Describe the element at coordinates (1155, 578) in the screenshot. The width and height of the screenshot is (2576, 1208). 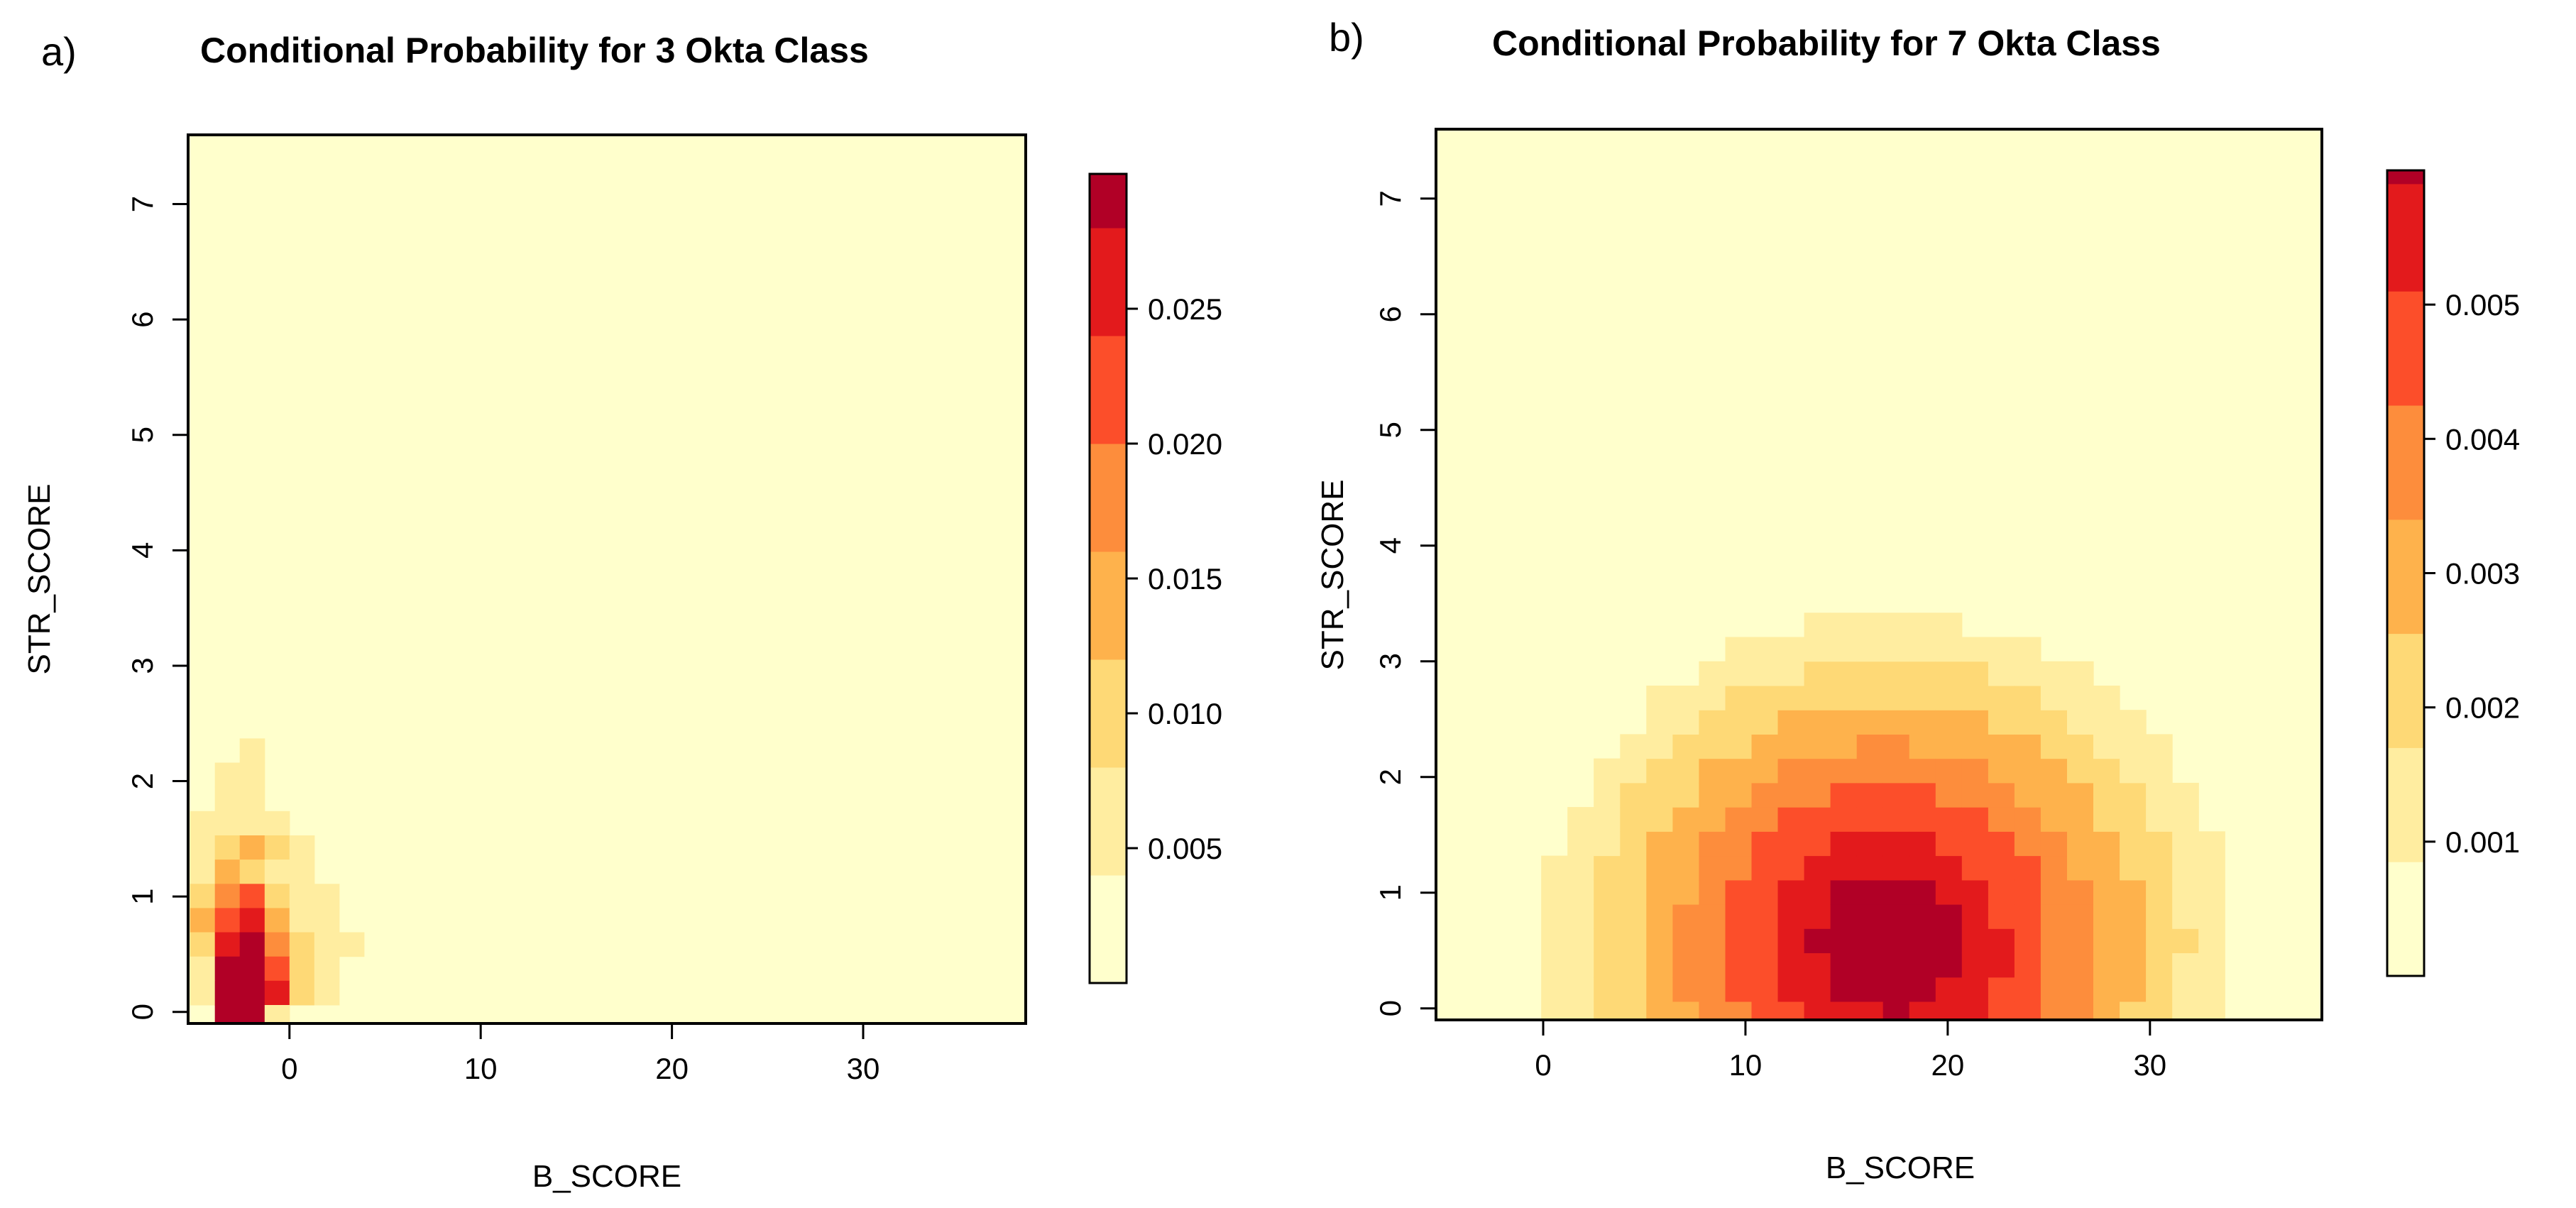
I see `panel-a-colorbar: 0.005 0.010 0.015 0.020 0.025` at that location.